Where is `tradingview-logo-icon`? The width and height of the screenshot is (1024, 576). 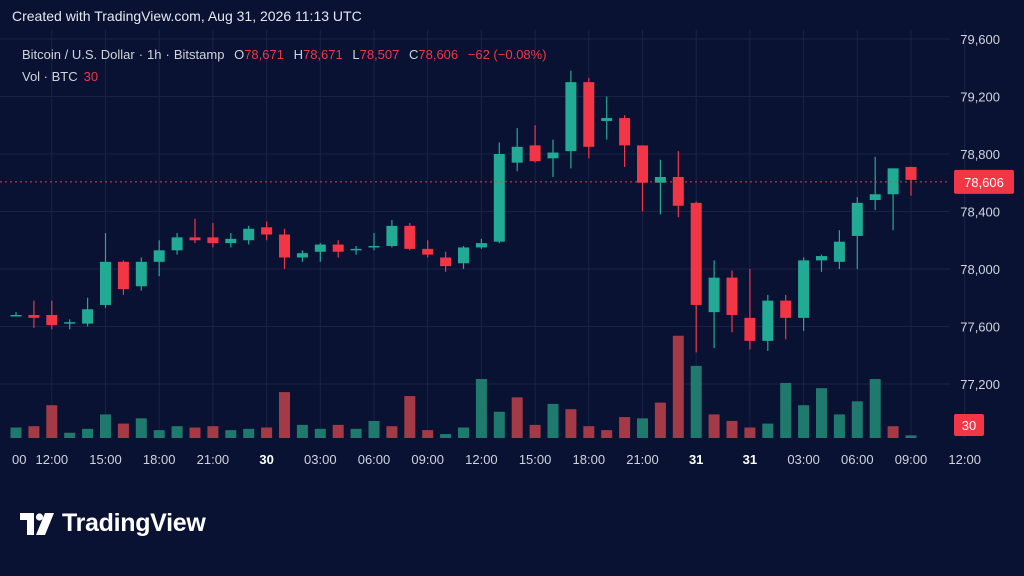
tradingview-logo-icon is located at coordinates (37, 523).